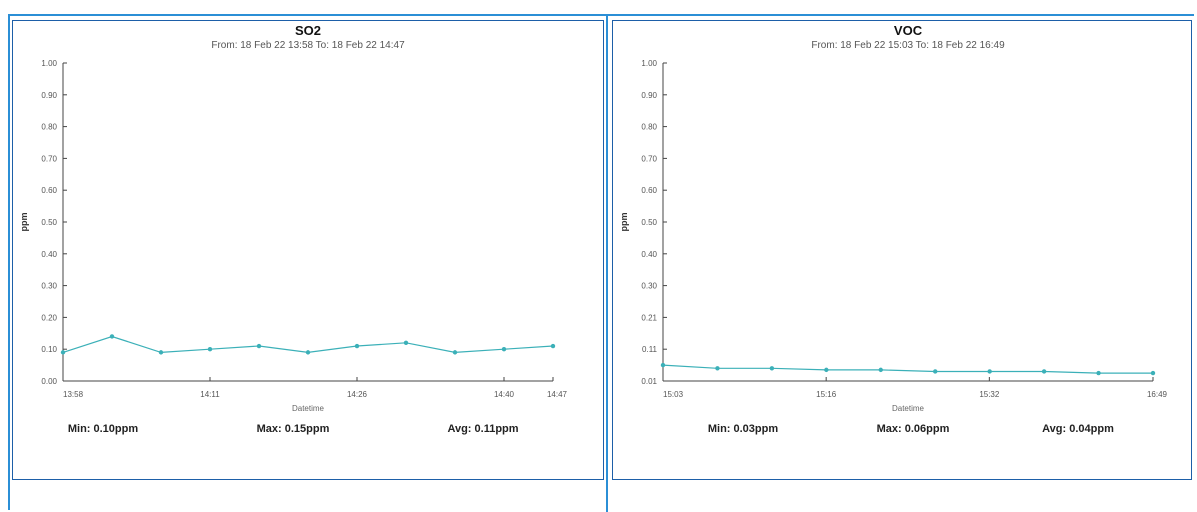 The height and width of the screenshot is (512, 1197). I want to click on voc-y-tick-label: 0.30, so click(649, 286).